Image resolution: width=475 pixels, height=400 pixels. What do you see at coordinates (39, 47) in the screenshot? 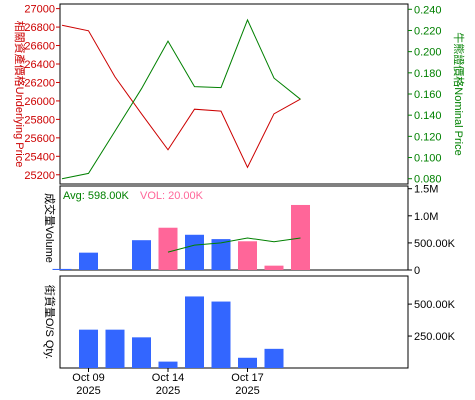
I see `left-tick-label: 26600` at bounding box center [39, 47].